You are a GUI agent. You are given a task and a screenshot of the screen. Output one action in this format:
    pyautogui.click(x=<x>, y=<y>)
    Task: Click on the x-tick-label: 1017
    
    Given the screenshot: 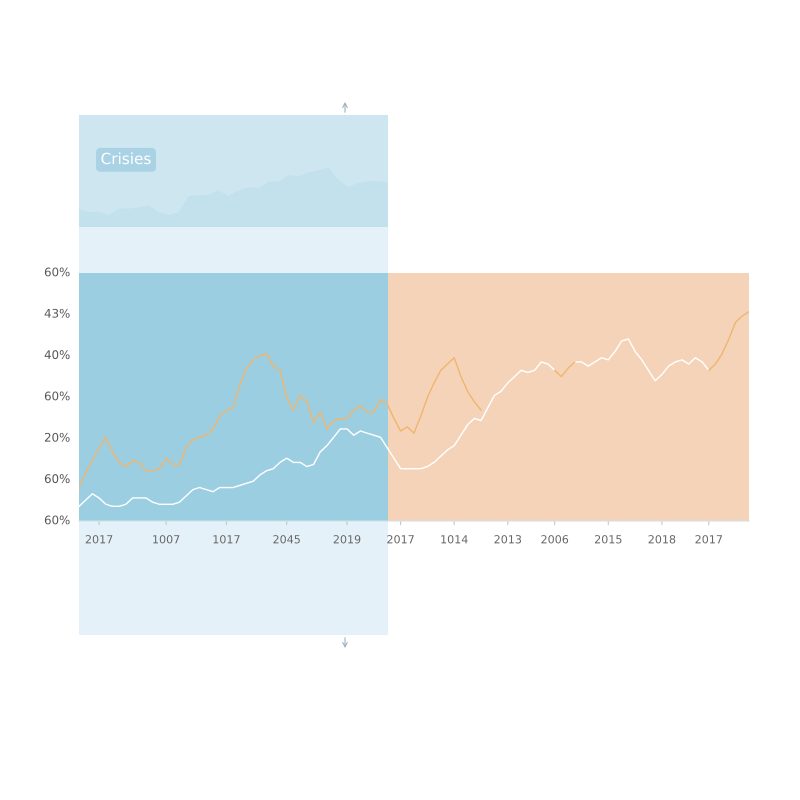 What is the action you would take?
    pyautogui.click(x=226, y=539)
    